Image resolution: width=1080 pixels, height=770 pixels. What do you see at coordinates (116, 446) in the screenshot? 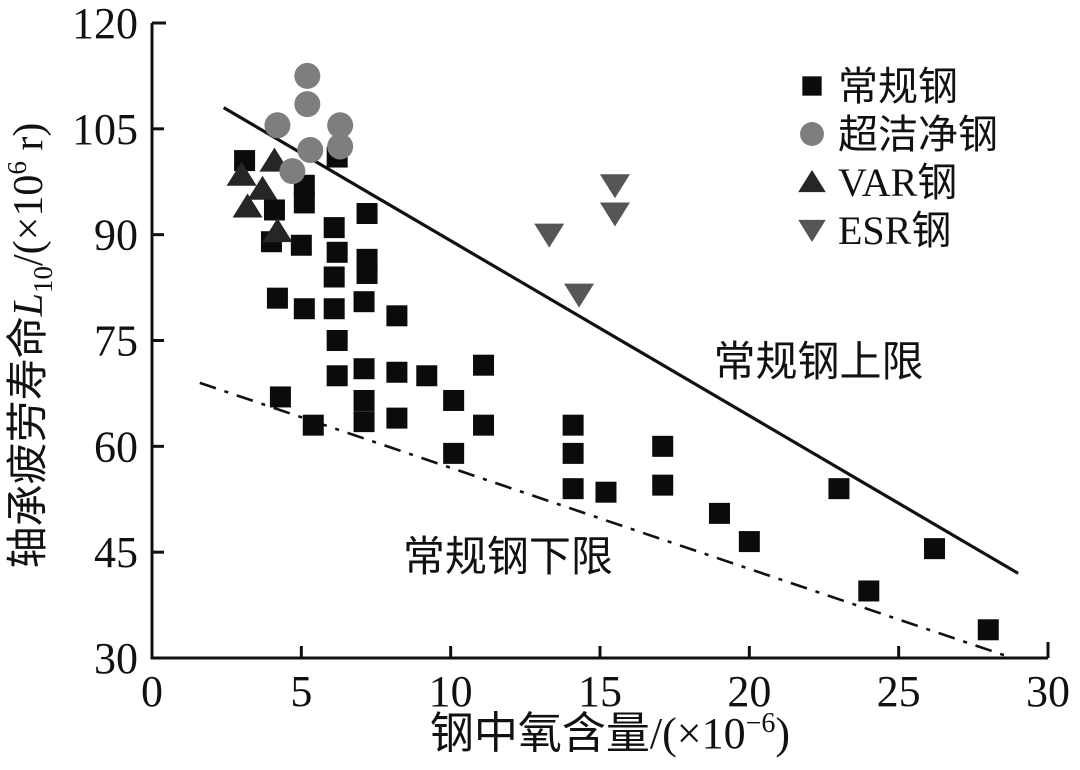
I see `y-tick-label: 60` at bounding box center [116, 446].